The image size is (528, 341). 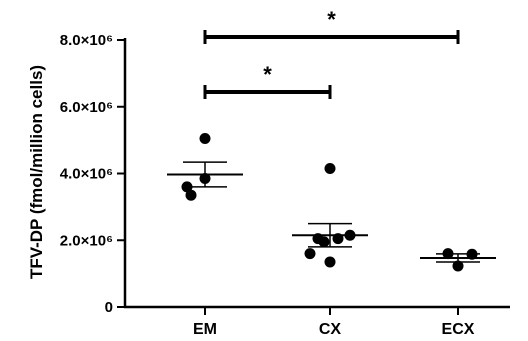 What do you see at coordinates (109, 307) in the screenshot?
I see `y-tick-label: 0` at bounding box center [109, 307].